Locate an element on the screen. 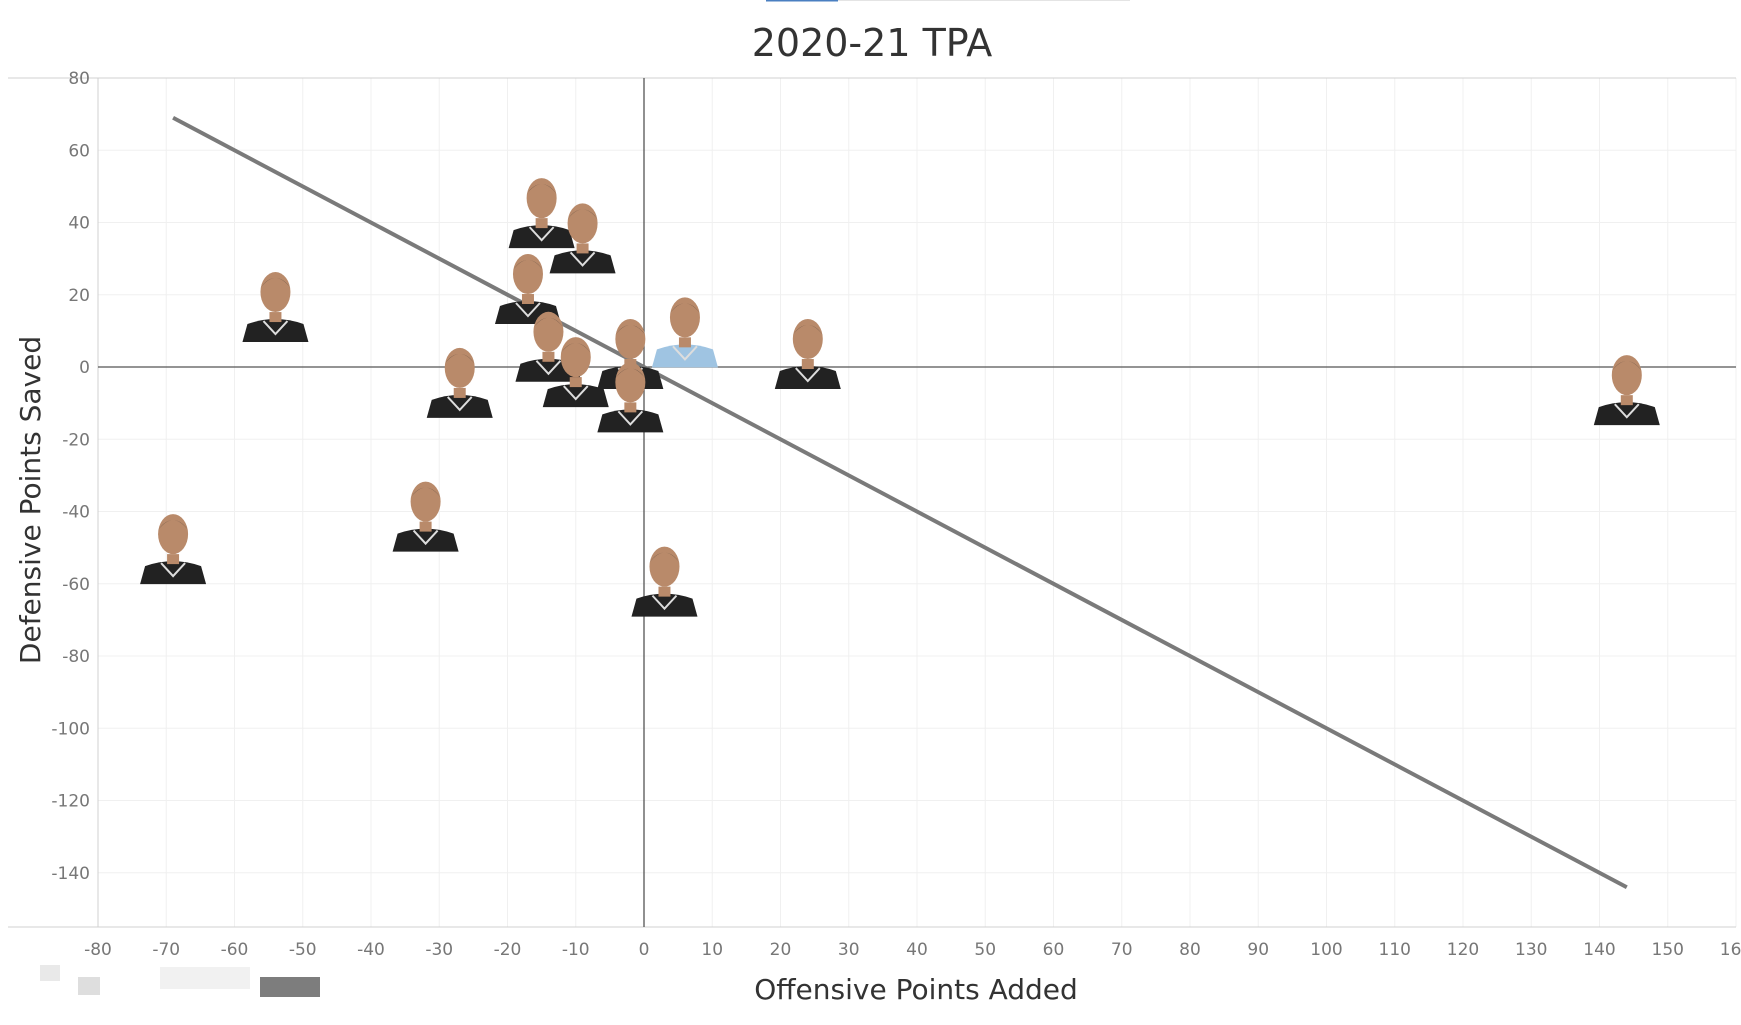 This screenshot has height=1025, width=1741. y-tick-label: -20 is located at coordinates (76, 440).